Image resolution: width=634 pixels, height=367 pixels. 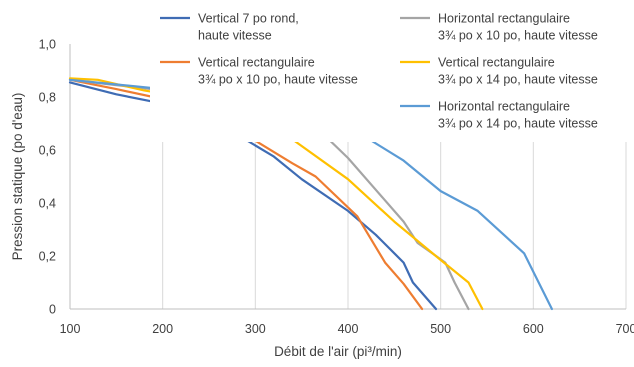 What do you see at coordinates (47, 45) in the screenshot?
I see `y-tick-label: 1,0` at bounding box center [47, 45].